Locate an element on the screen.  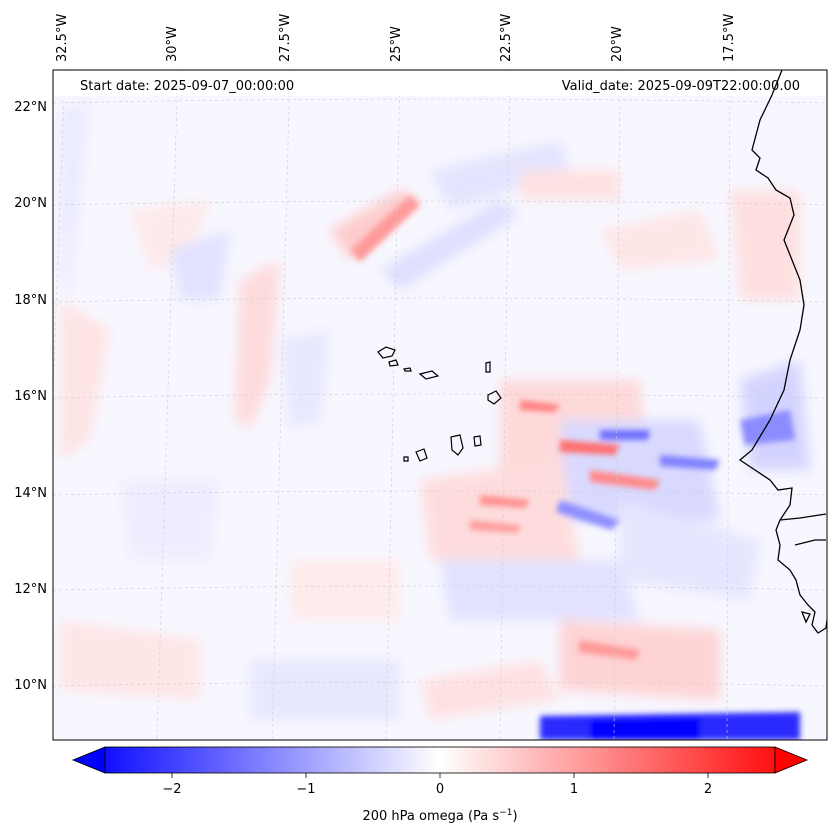
latitude-labels: 22°N 20°N 18°N 16°N 14°N 12°N 10°N is located at coordinates (30, 396).